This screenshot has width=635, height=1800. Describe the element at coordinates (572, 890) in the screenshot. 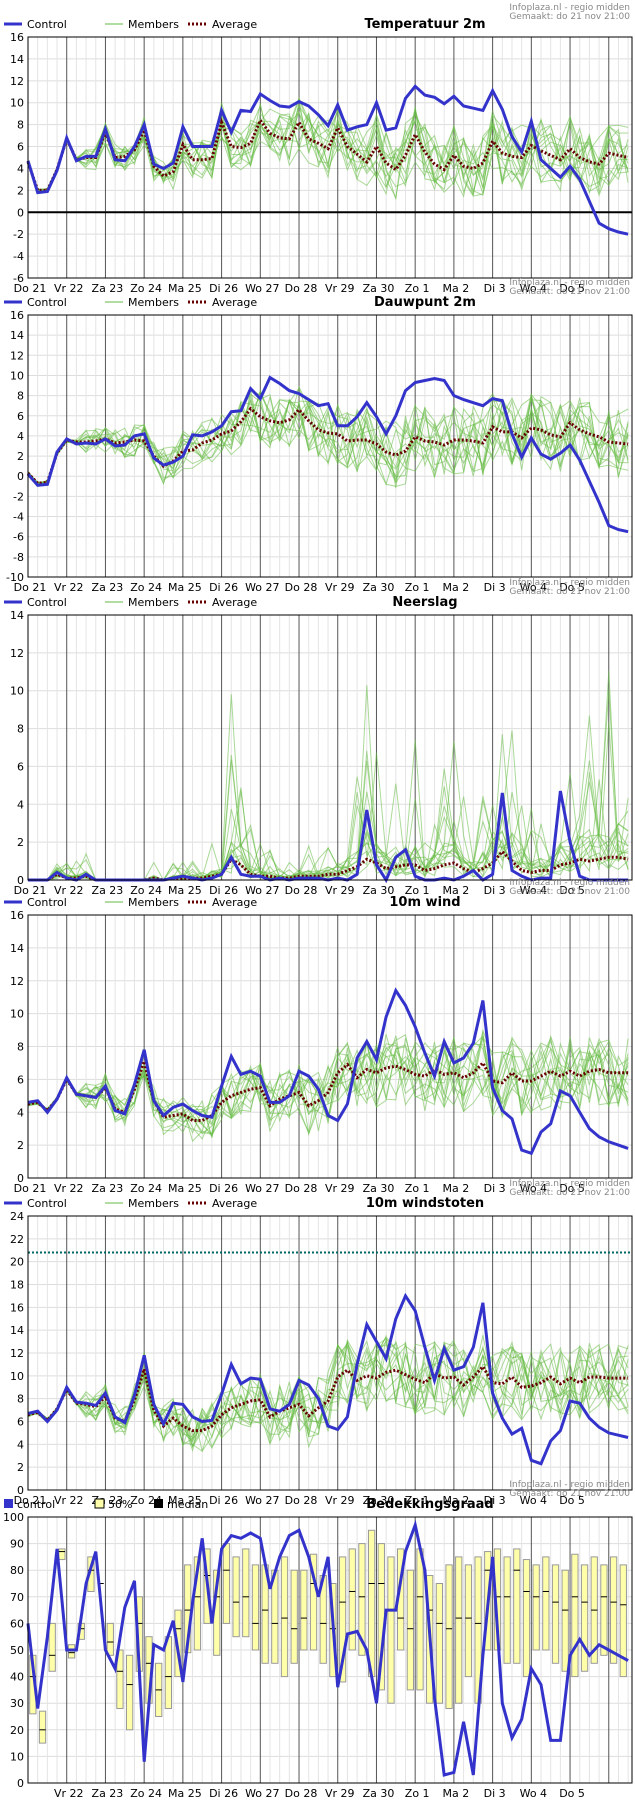

I see `x-tick-label: Do 5` at that location.